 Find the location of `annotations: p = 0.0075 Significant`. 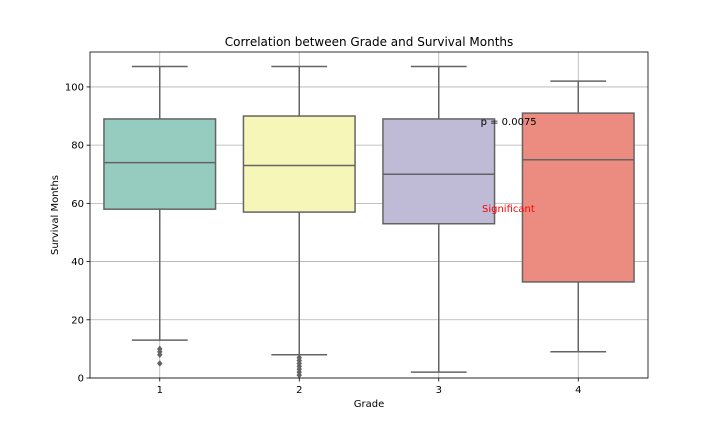

annotations: p = 0.0075 Significant is located at coordinates (509, 166).